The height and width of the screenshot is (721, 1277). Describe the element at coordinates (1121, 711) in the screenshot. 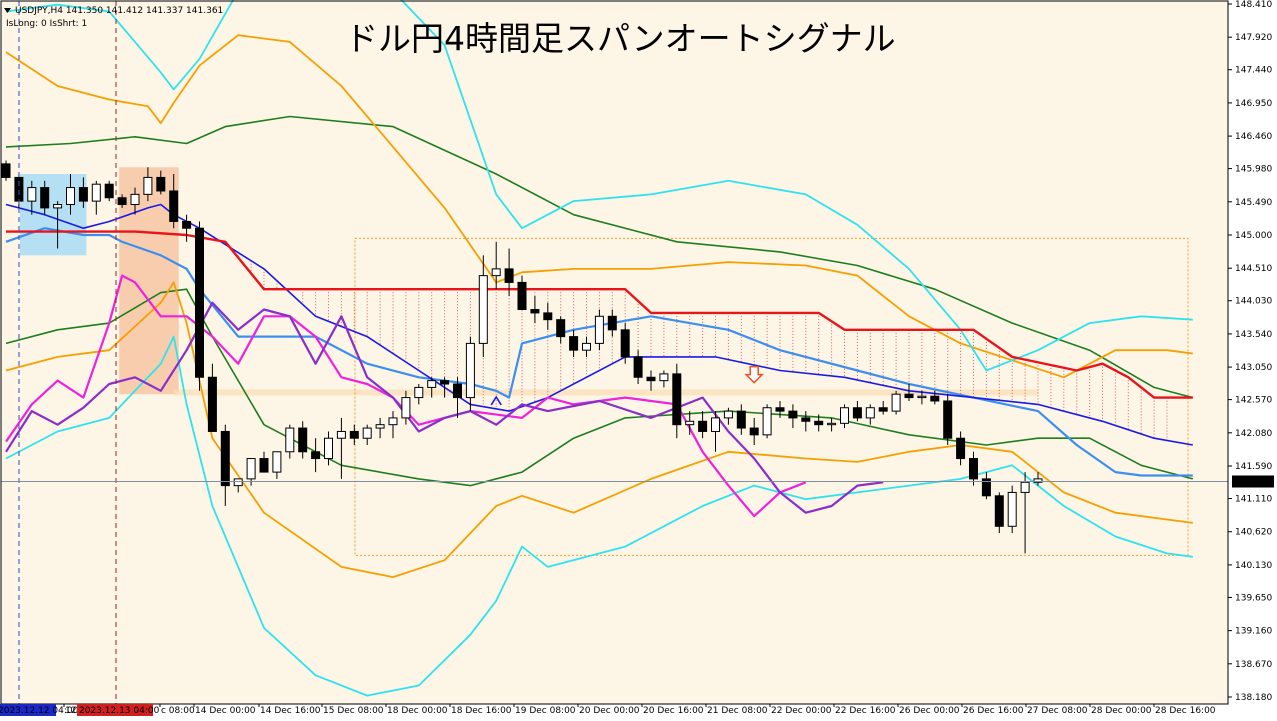

I see `x-tick-label: 28 Dec 00:00` at that location.